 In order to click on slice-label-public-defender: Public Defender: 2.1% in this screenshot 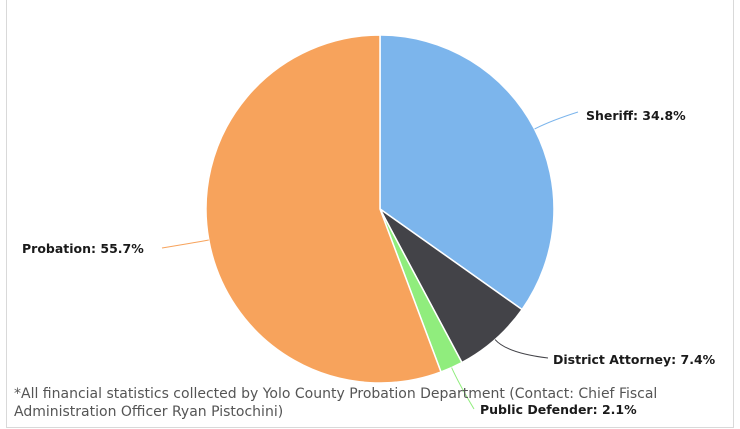, I will do `click(558, 409)`.